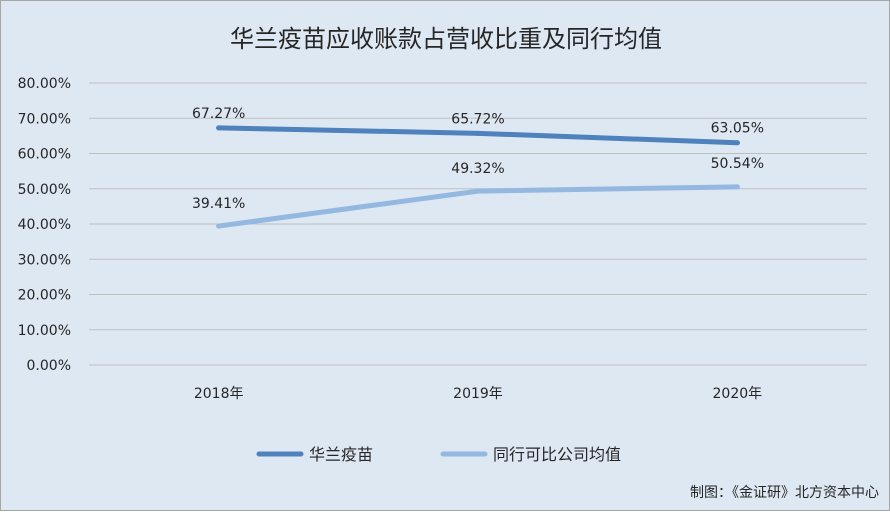 The height and width of the screenshot is (512, 890). What do you see at coordinates (218, 204) in the screenshot?
I see `data-label: 39.41%` at bounding box center [218, 204].